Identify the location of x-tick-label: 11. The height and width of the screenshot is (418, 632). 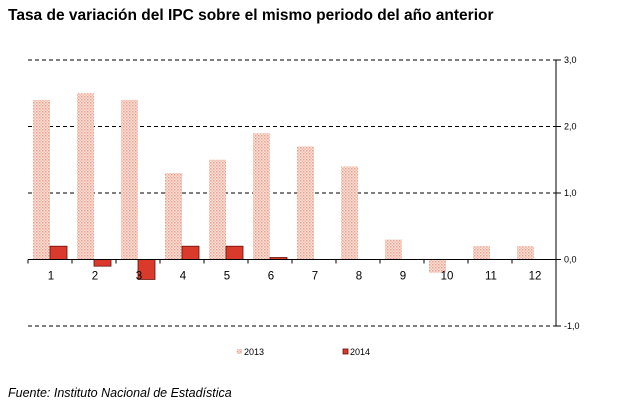
(491, 277).